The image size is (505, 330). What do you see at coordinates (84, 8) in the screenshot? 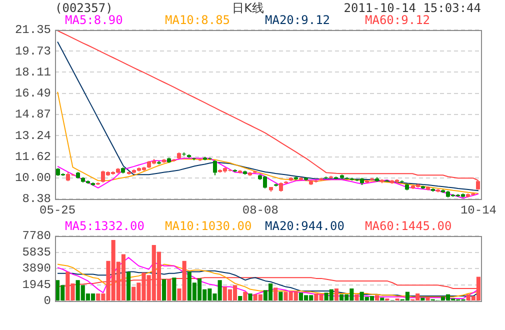
I see `chart-subtitle: (002357)` at bounding box center [84, 8].